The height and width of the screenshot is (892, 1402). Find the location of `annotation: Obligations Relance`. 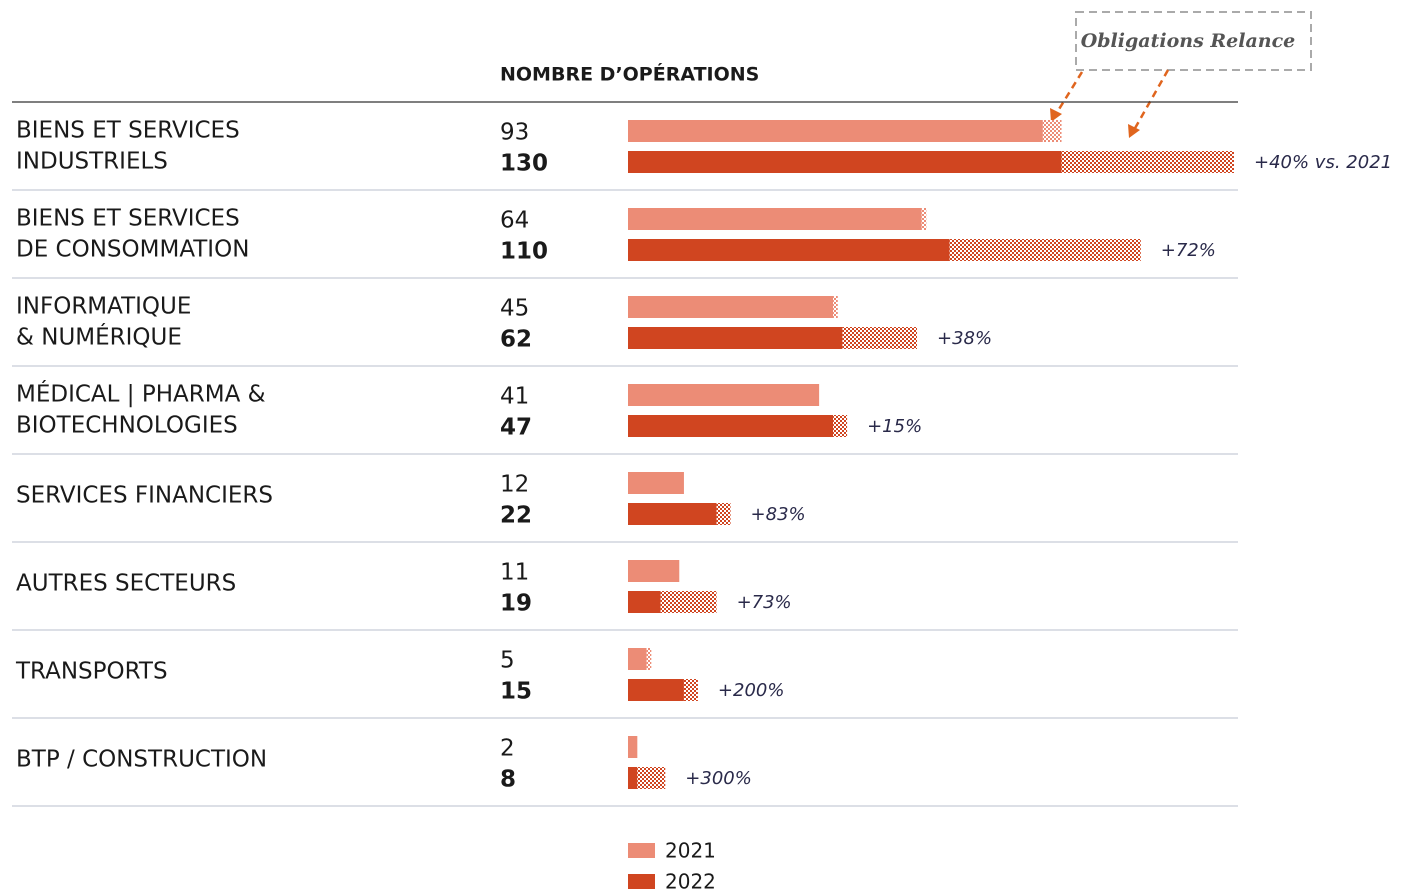

annotation: Obligations Relance is located at coordinates (1188, 41).